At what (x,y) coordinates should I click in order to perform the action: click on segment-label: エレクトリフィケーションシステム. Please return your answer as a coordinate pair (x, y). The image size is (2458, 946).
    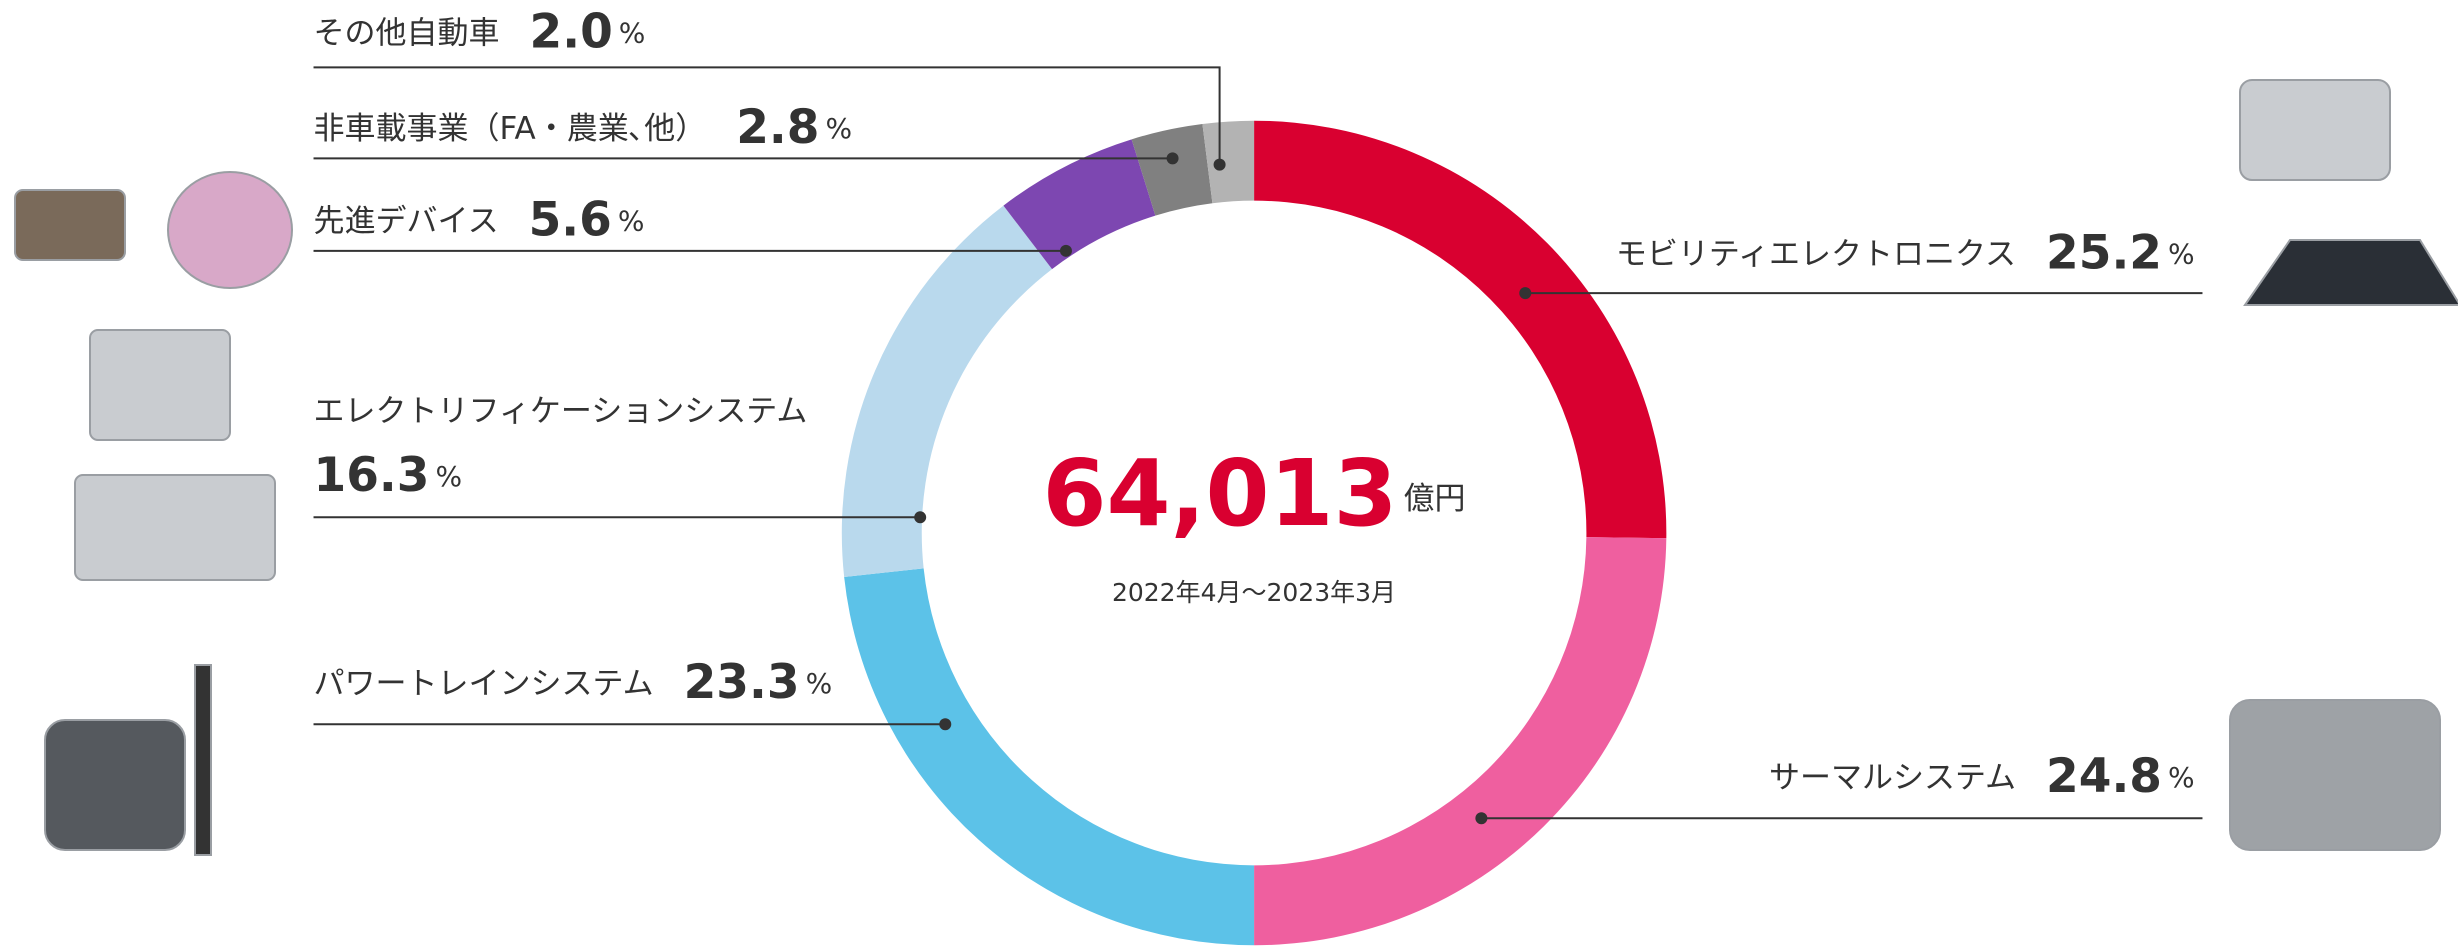
    Looking at the image, I should click on (561, 411).